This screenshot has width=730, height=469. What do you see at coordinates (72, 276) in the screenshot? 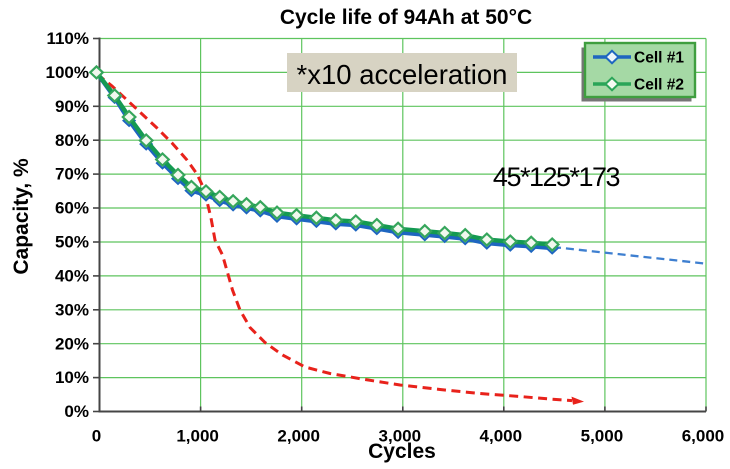
I see `svg-text: 40%` at bounding box center [72, 276].